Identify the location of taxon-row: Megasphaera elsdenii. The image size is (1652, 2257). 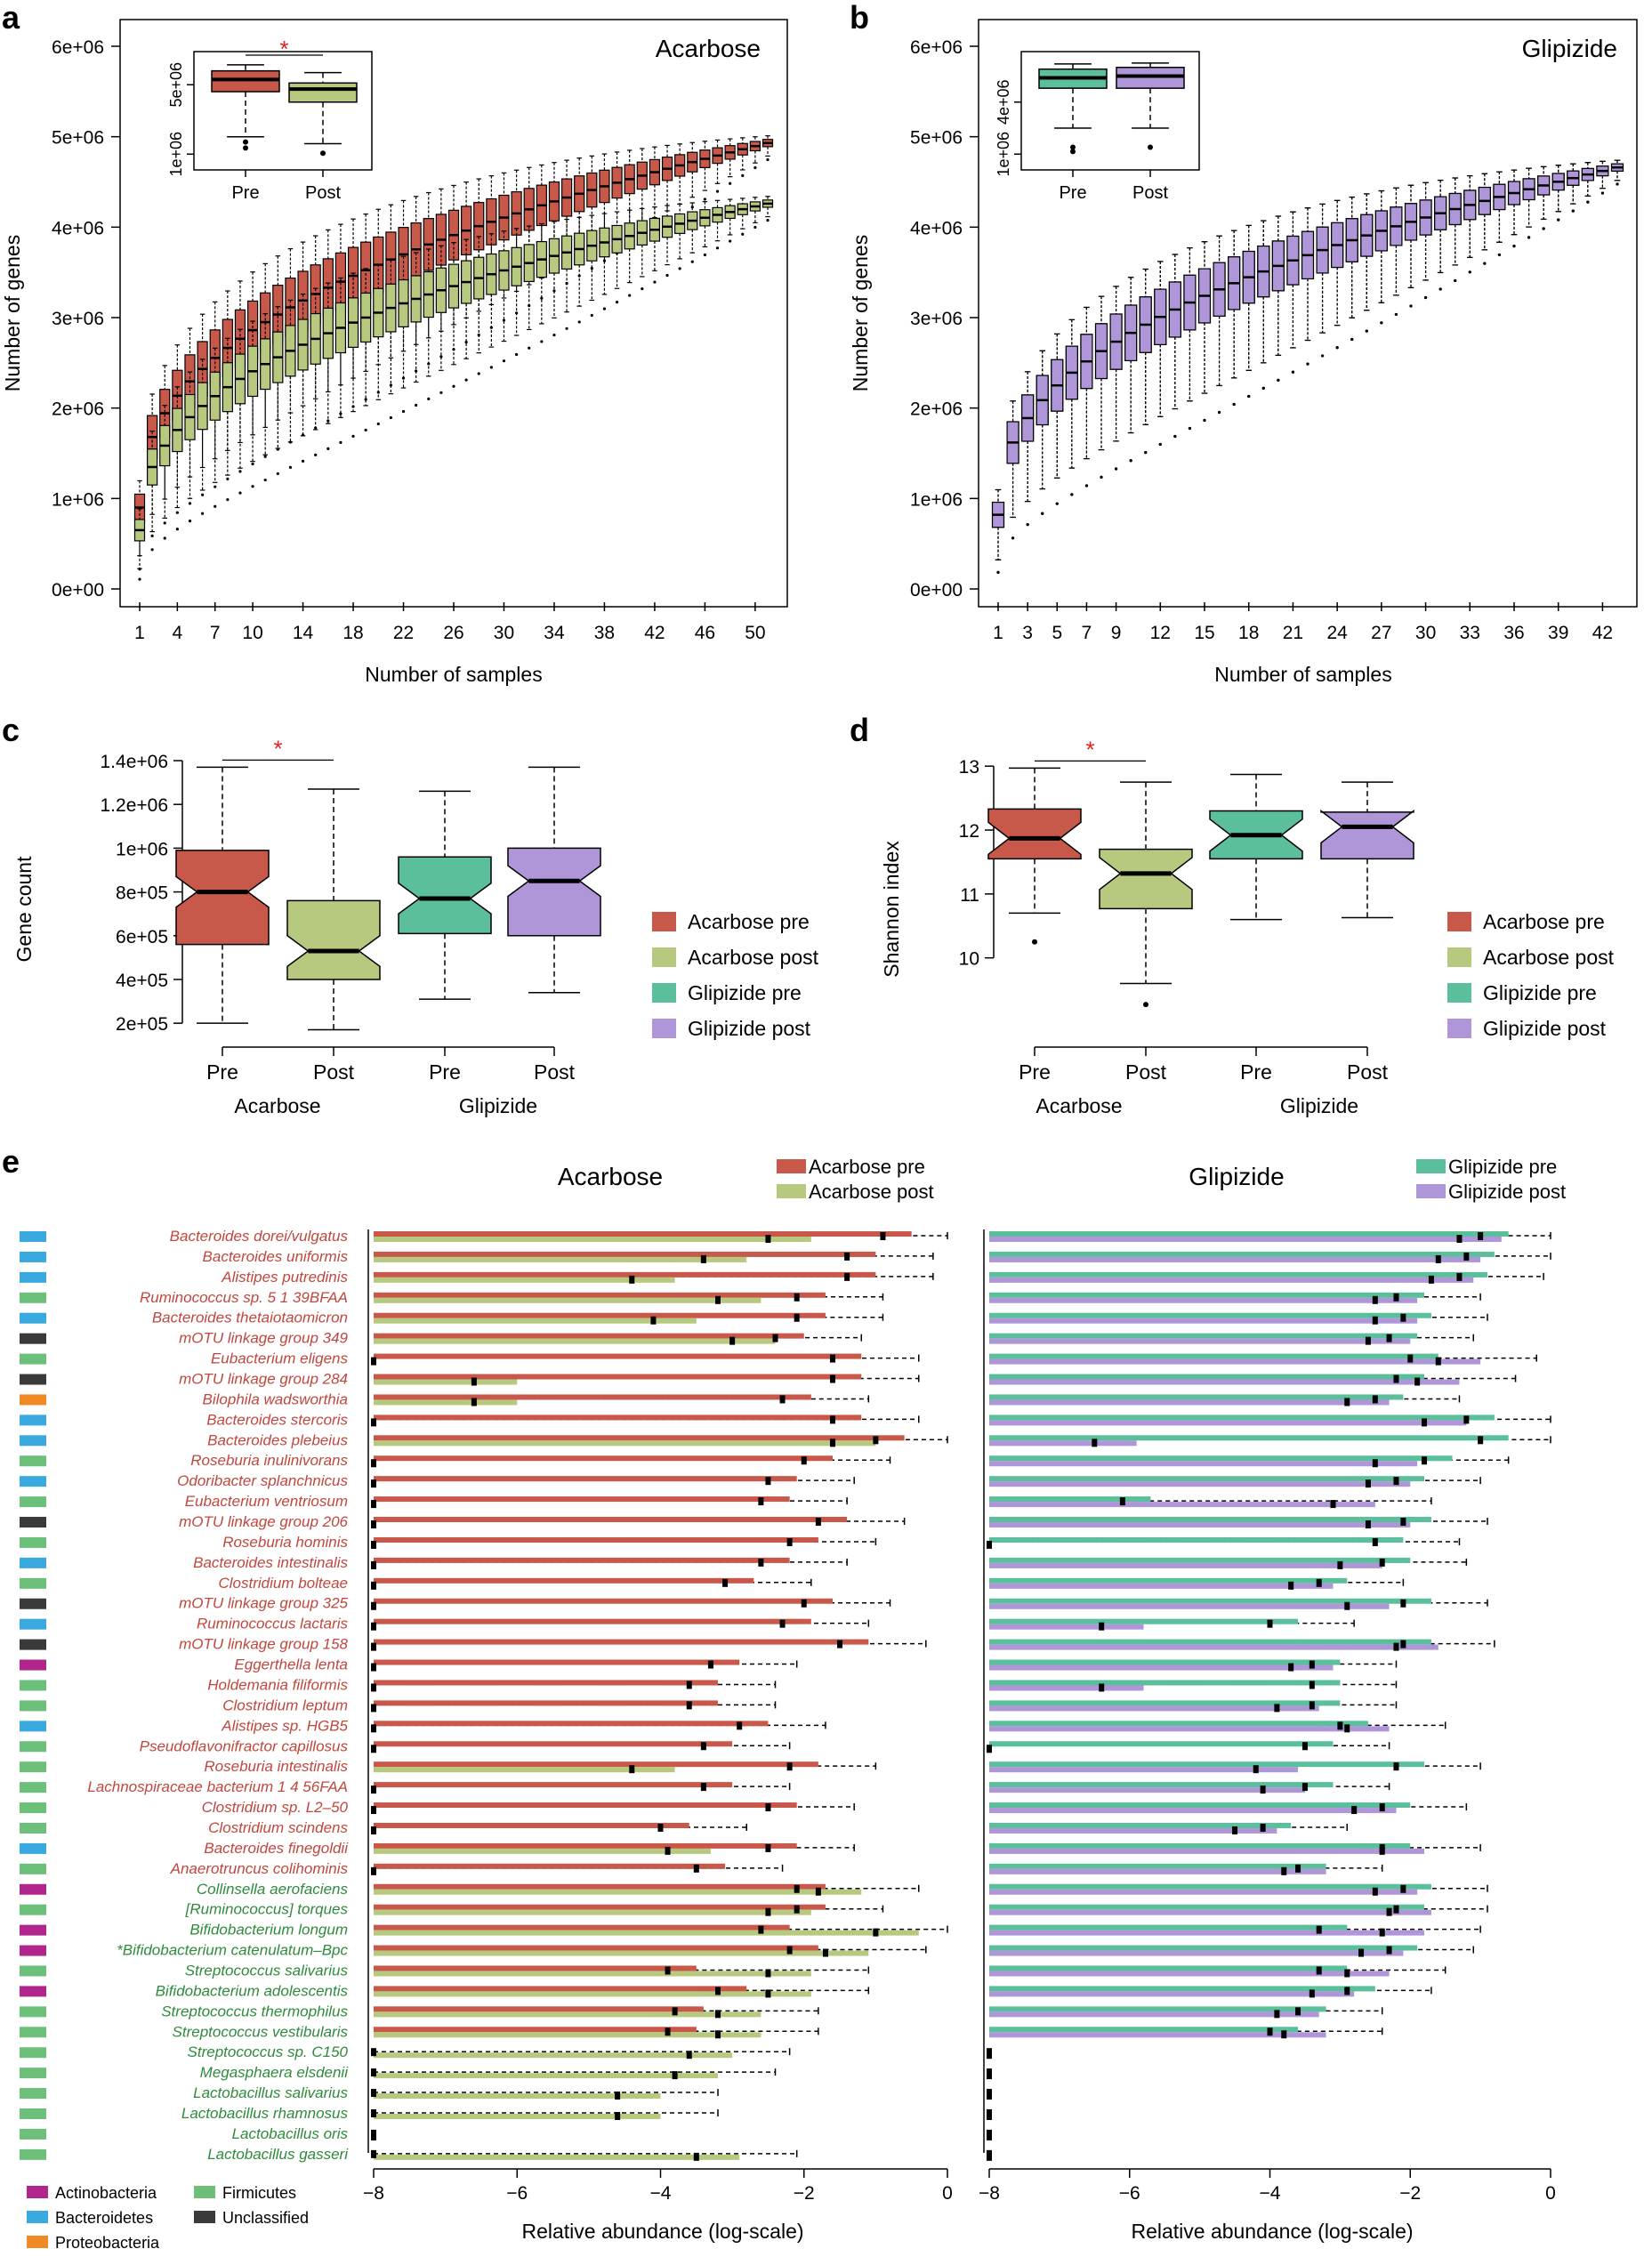
(506, 2072).